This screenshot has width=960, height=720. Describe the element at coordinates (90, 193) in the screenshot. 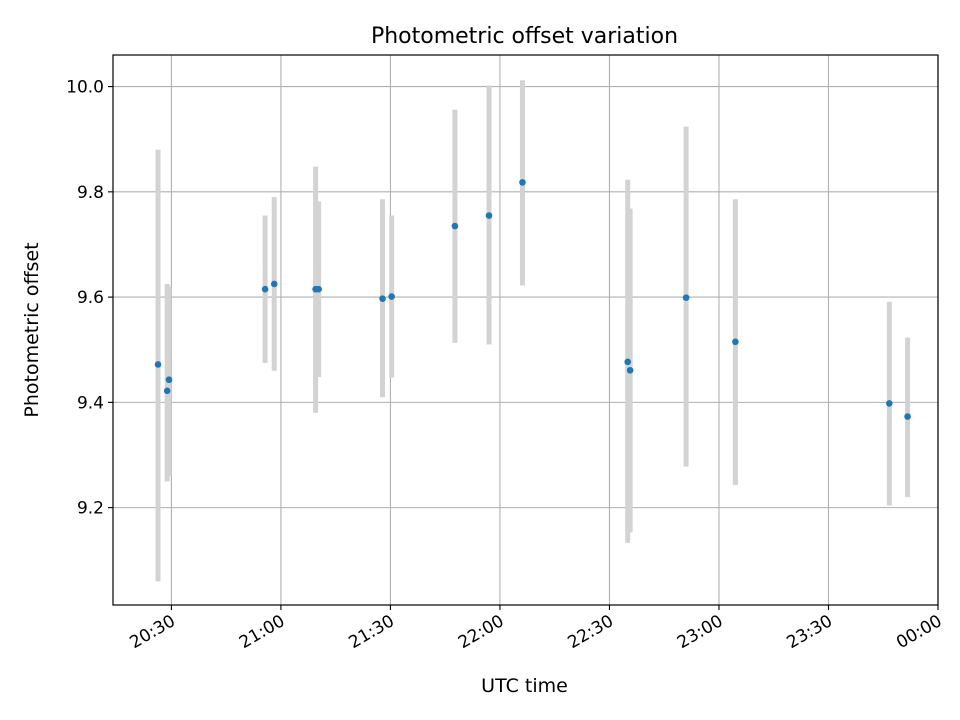

I see `y-tick-label: 9.8` at that location.